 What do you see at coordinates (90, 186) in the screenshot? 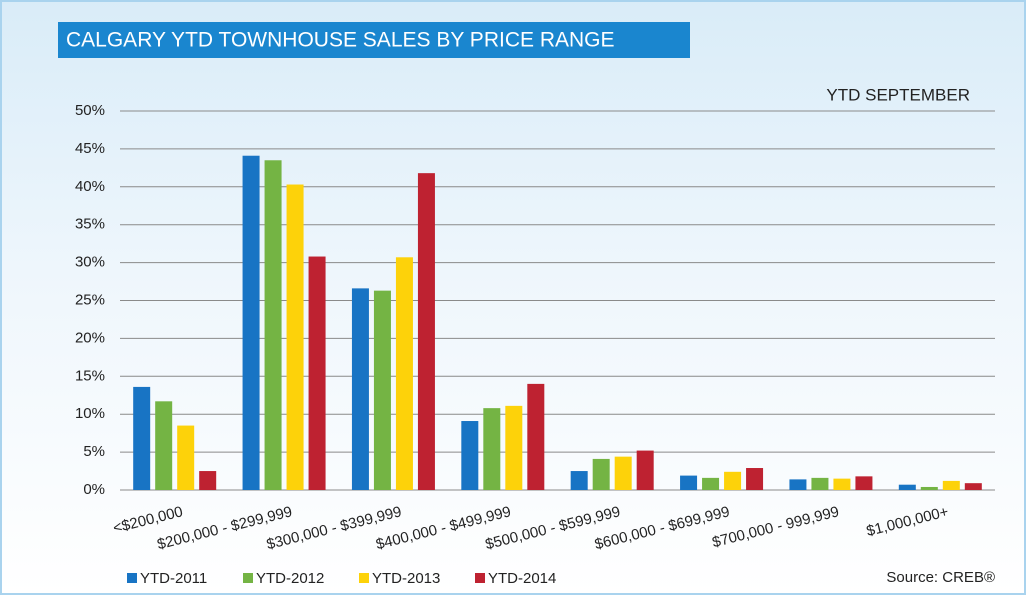
I see `y-tick-label: 40%` at bounding box center [90, 186].